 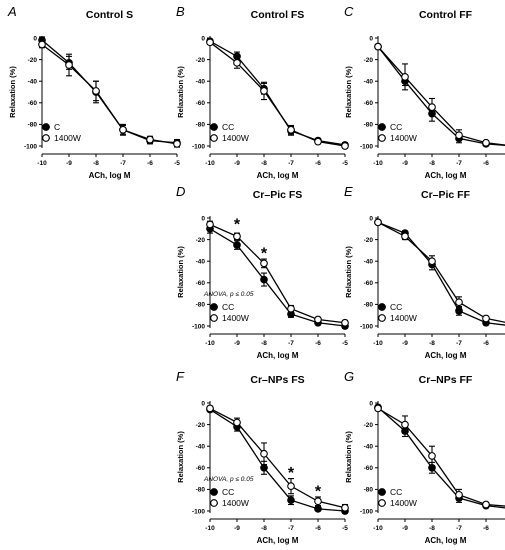 I want to click on panel-letter: B, so click(x=180, y=11).